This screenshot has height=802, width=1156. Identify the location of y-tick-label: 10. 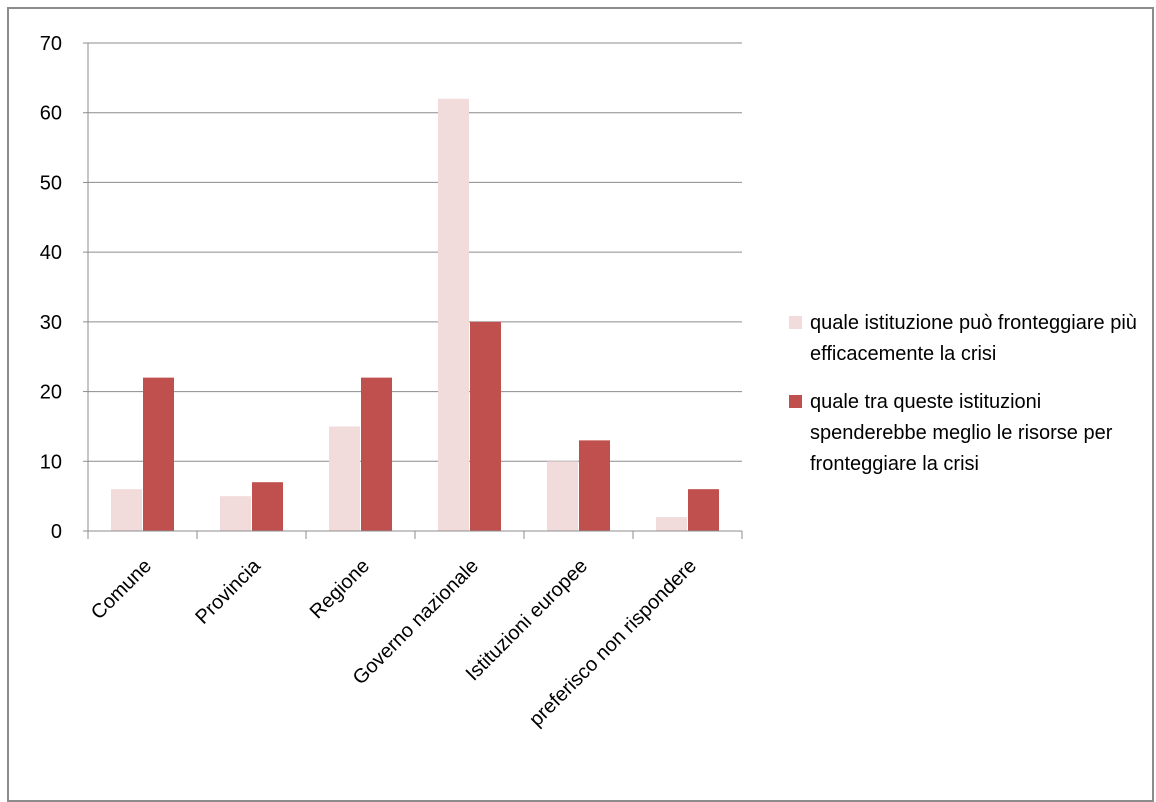
(51, 462).